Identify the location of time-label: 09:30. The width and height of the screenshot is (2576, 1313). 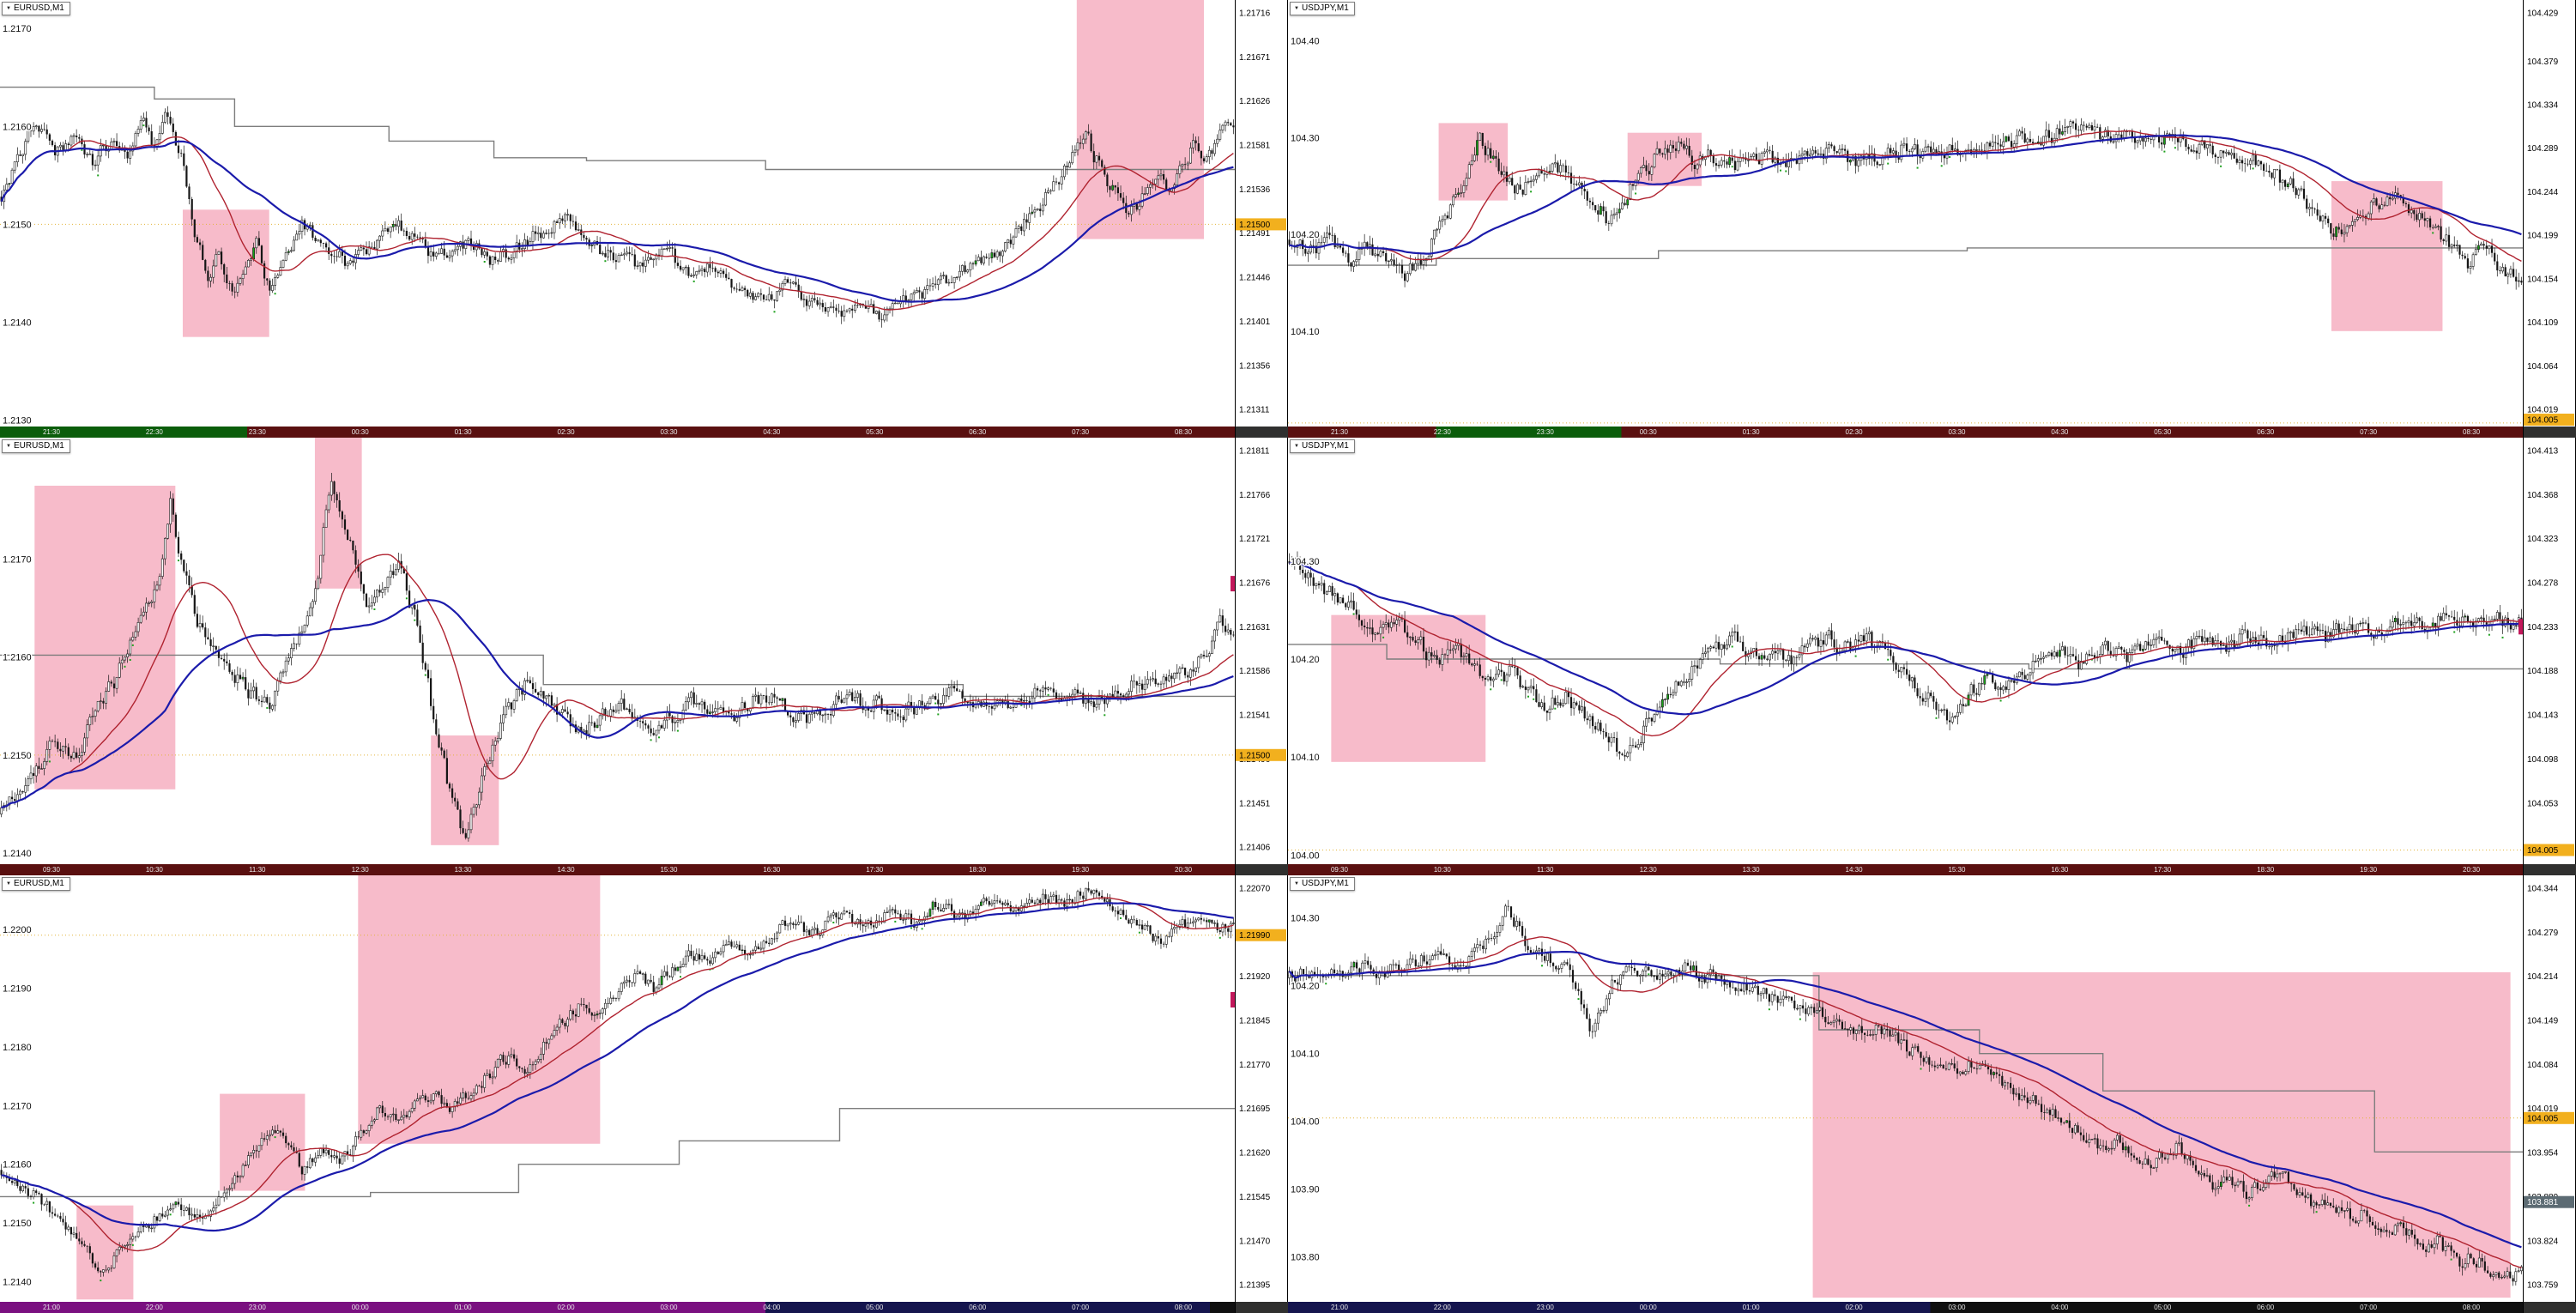
(1339, 870).